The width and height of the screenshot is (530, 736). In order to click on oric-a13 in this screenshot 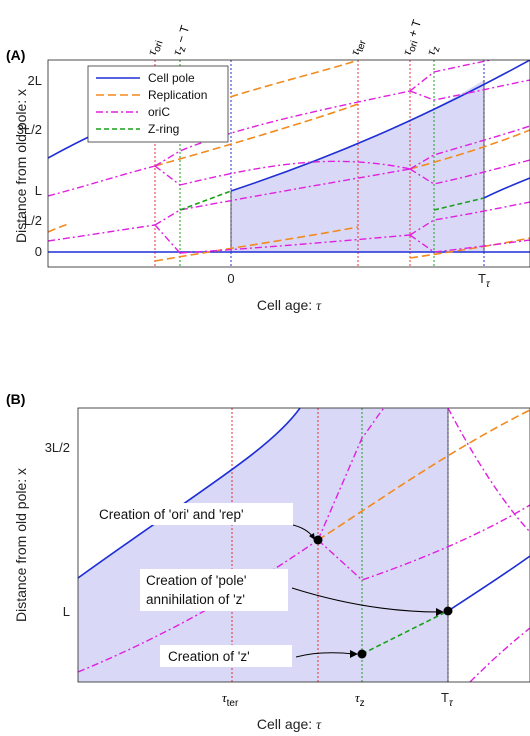, I will do `click(451, 76)`.